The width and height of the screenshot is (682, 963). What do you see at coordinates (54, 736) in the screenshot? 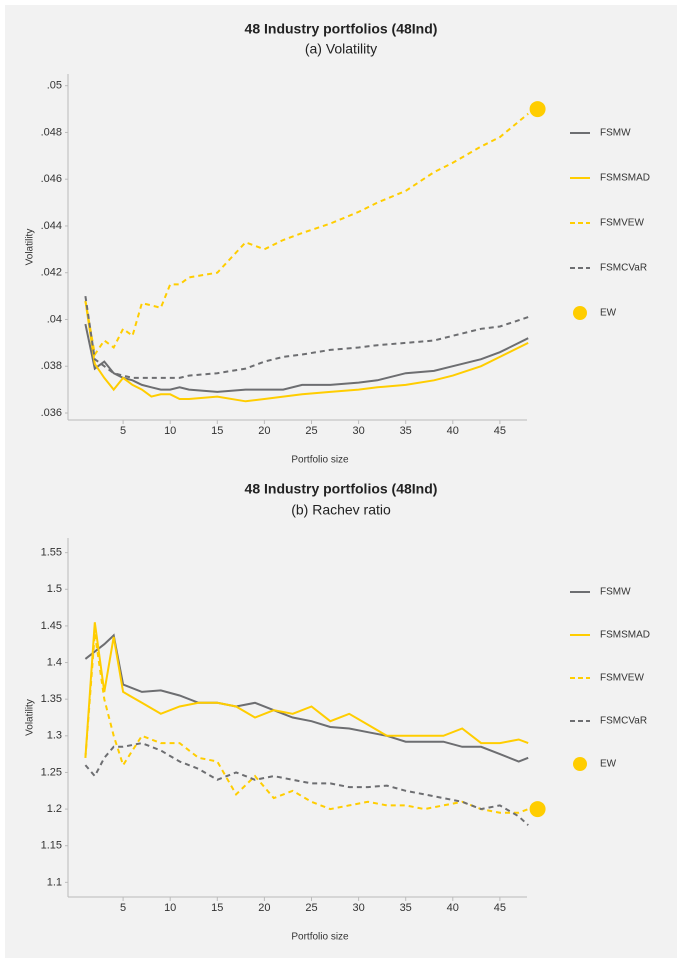
I see `y-tick-label: 1.3` at bounding box center [54, 736].